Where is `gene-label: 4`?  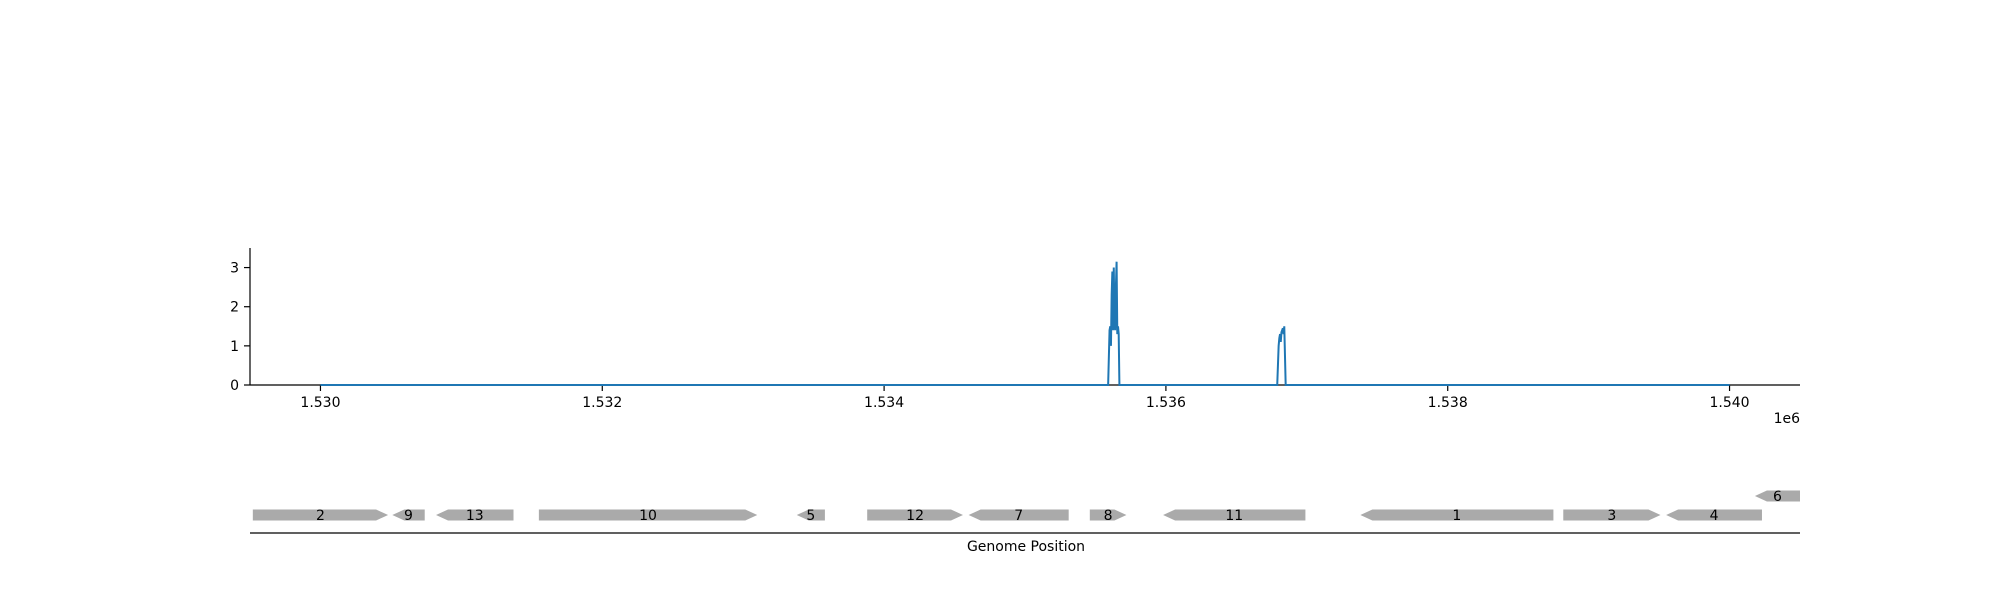 gene-label: 4 is located at coordinates (1714, 516).